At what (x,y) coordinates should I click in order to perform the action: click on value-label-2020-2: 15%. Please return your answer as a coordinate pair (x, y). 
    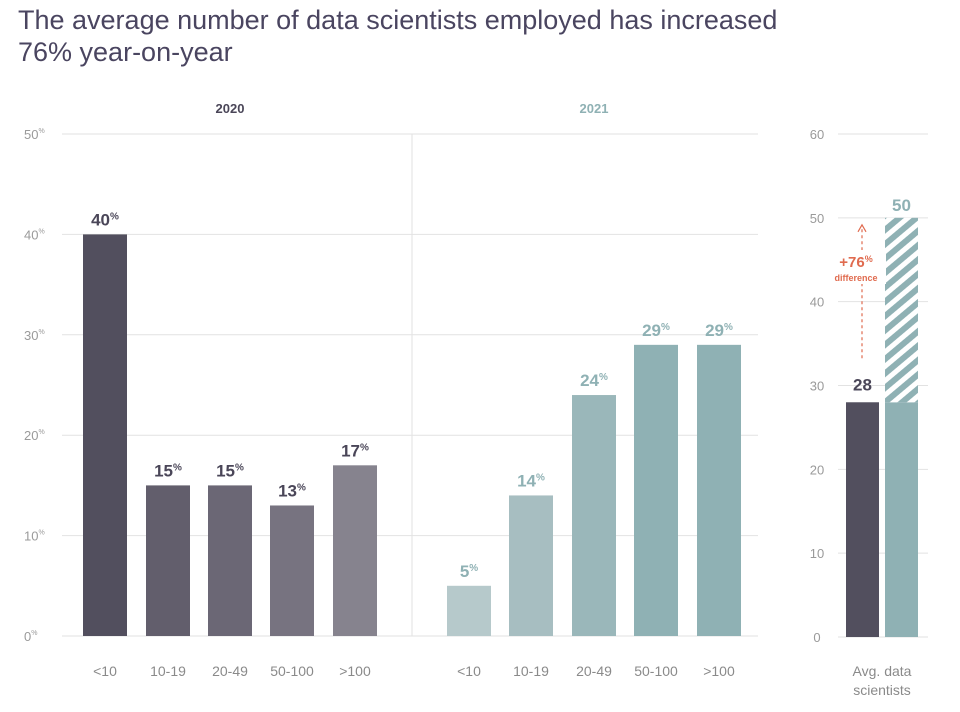
    Looking at the image, I should click on (230, 470).